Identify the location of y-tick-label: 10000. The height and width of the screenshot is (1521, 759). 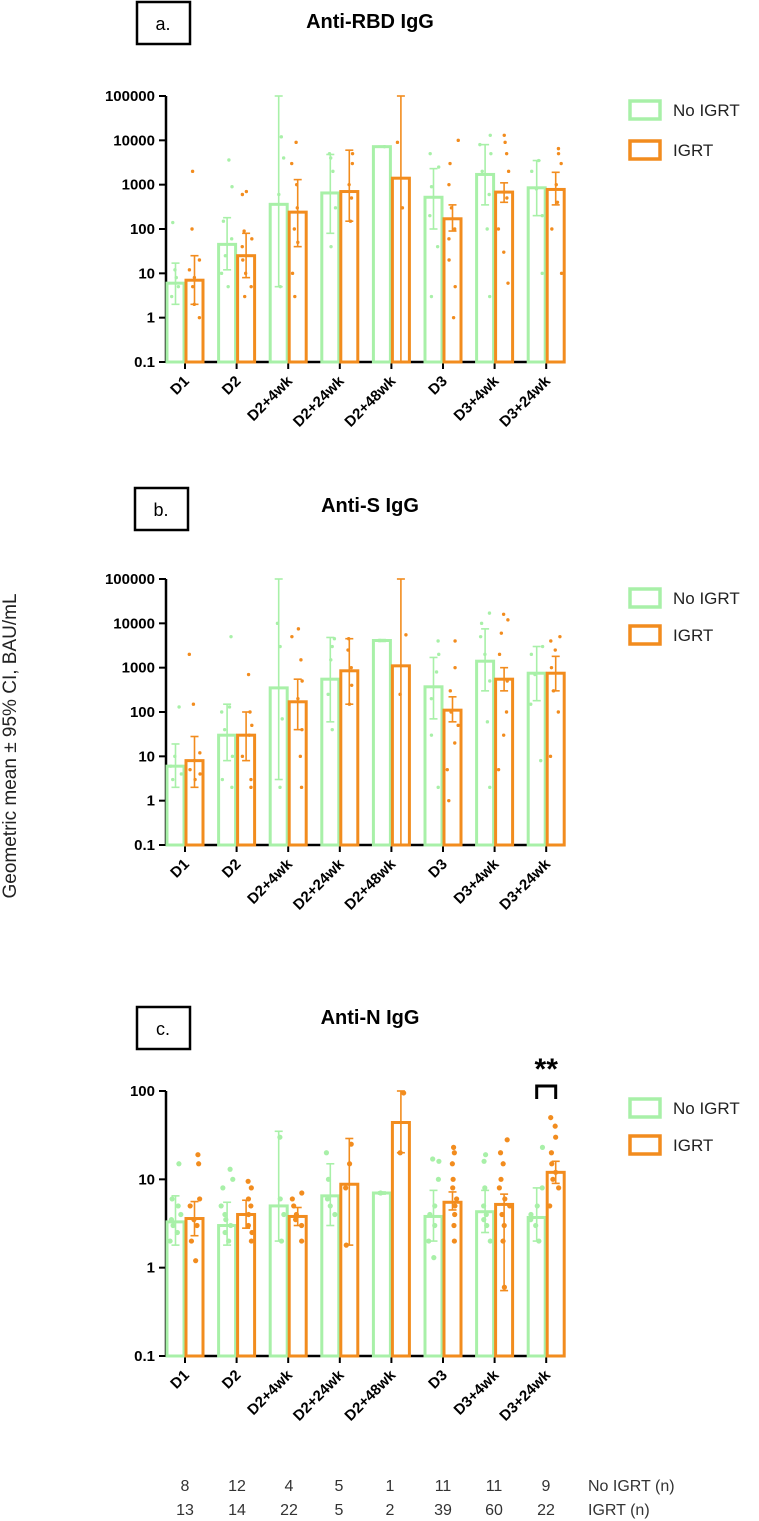
(134, 623).